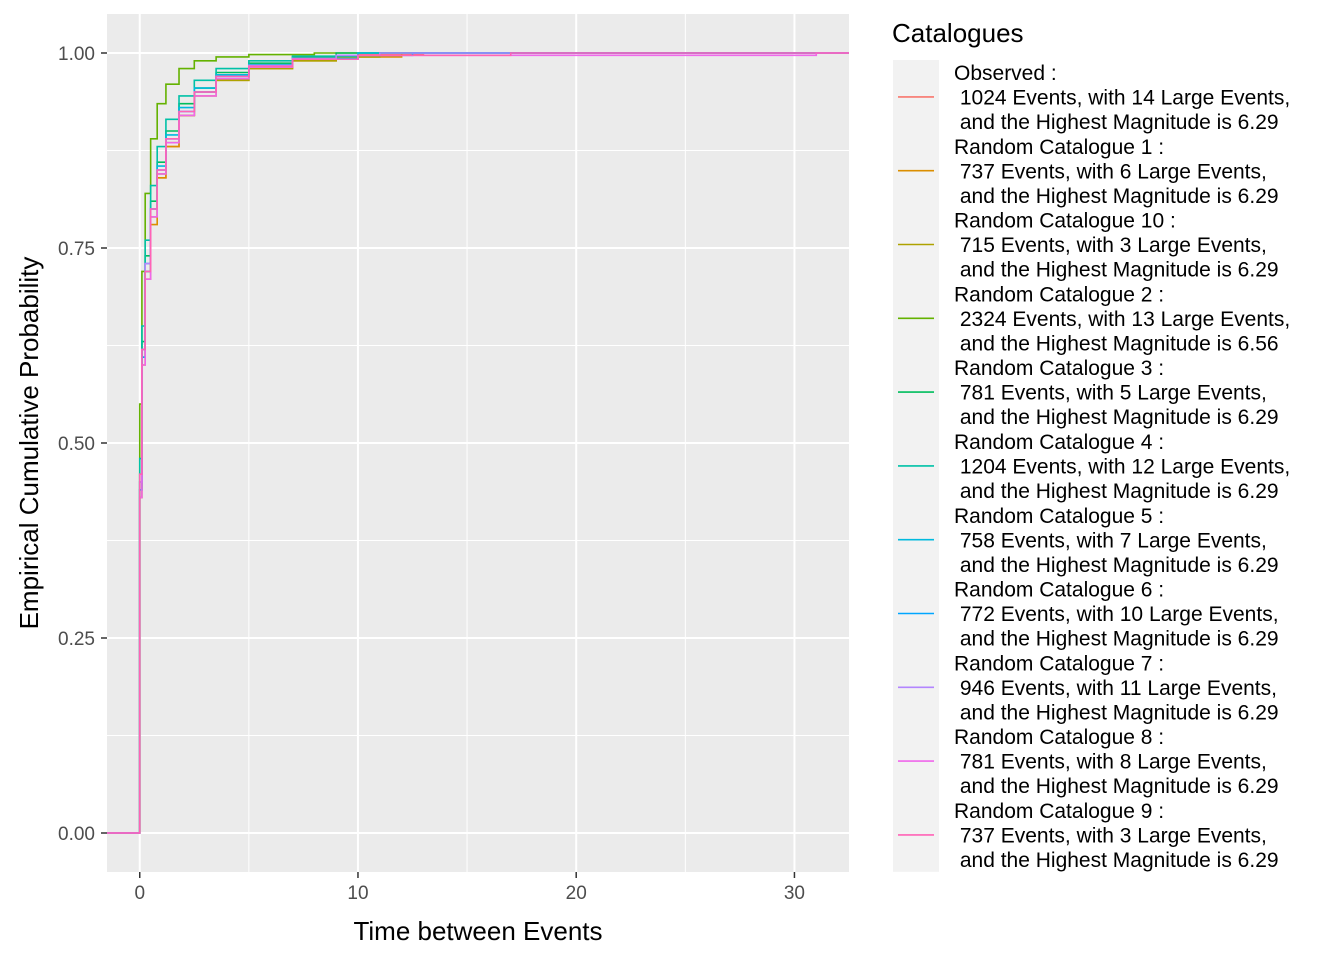 The width and height of the screenshot is (1344, 960). I want to click on x-tick-label: 0, so click(139, 893).